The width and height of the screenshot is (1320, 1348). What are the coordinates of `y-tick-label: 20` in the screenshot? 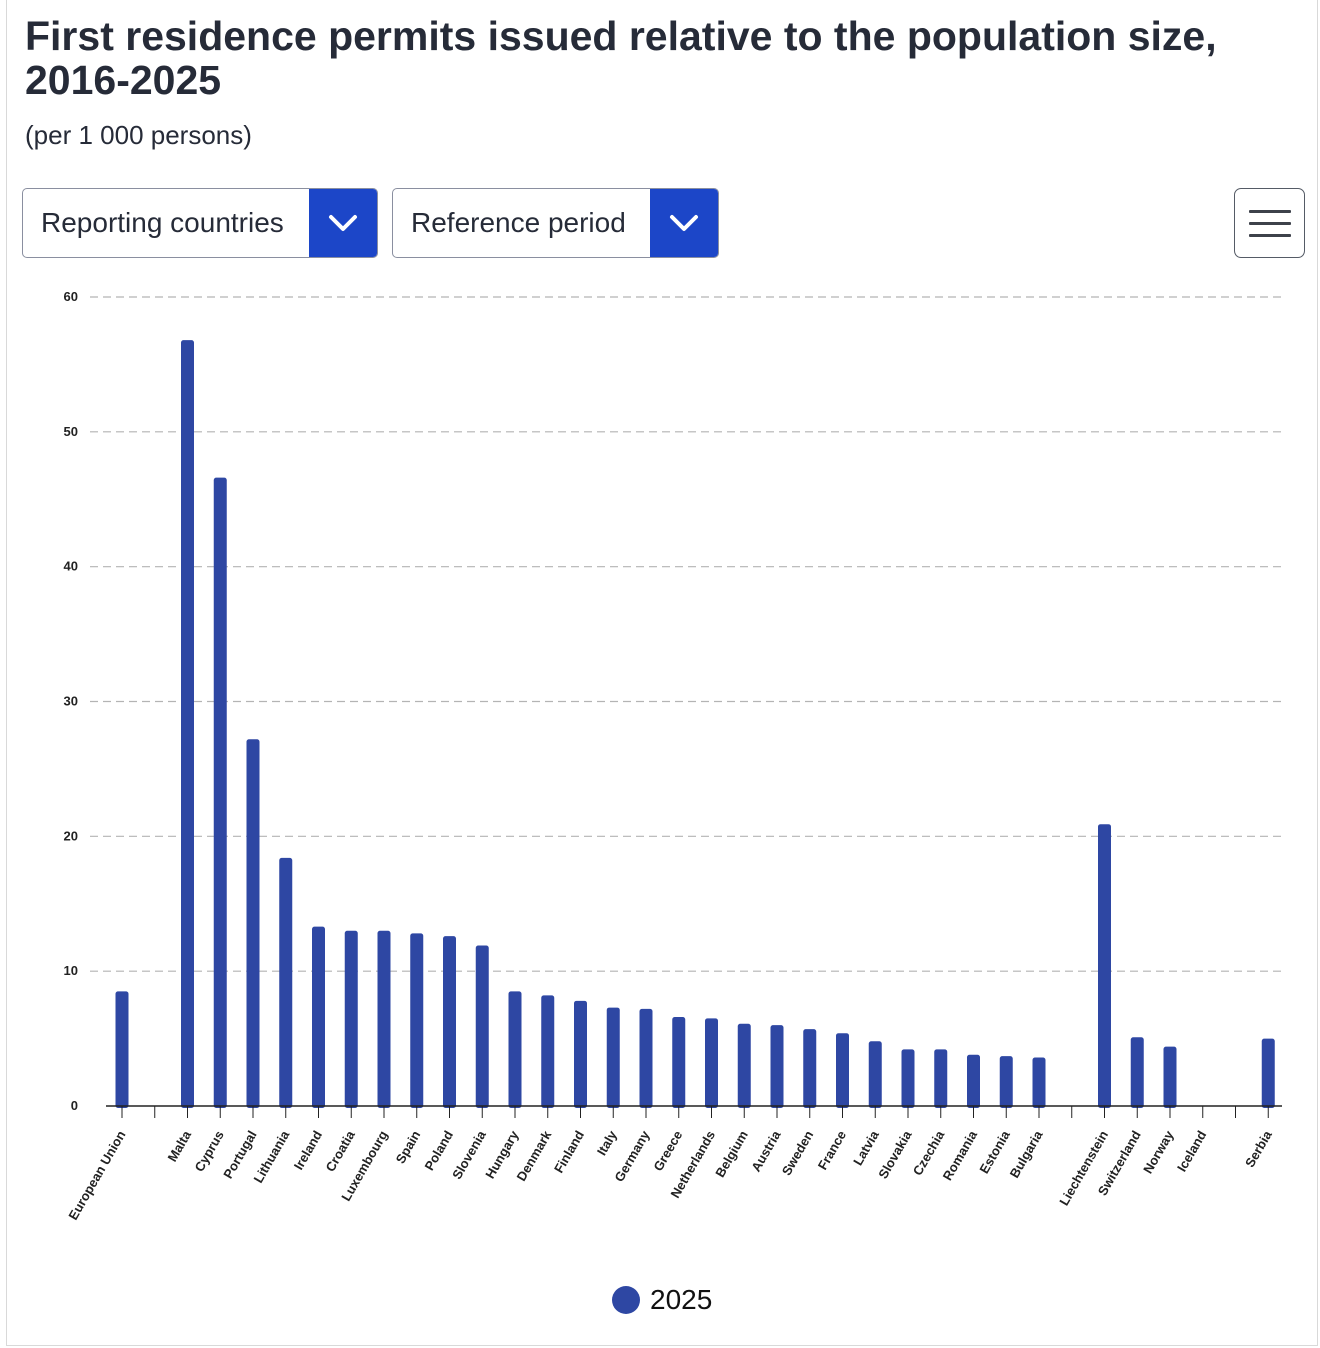 It's located at (71, 835).